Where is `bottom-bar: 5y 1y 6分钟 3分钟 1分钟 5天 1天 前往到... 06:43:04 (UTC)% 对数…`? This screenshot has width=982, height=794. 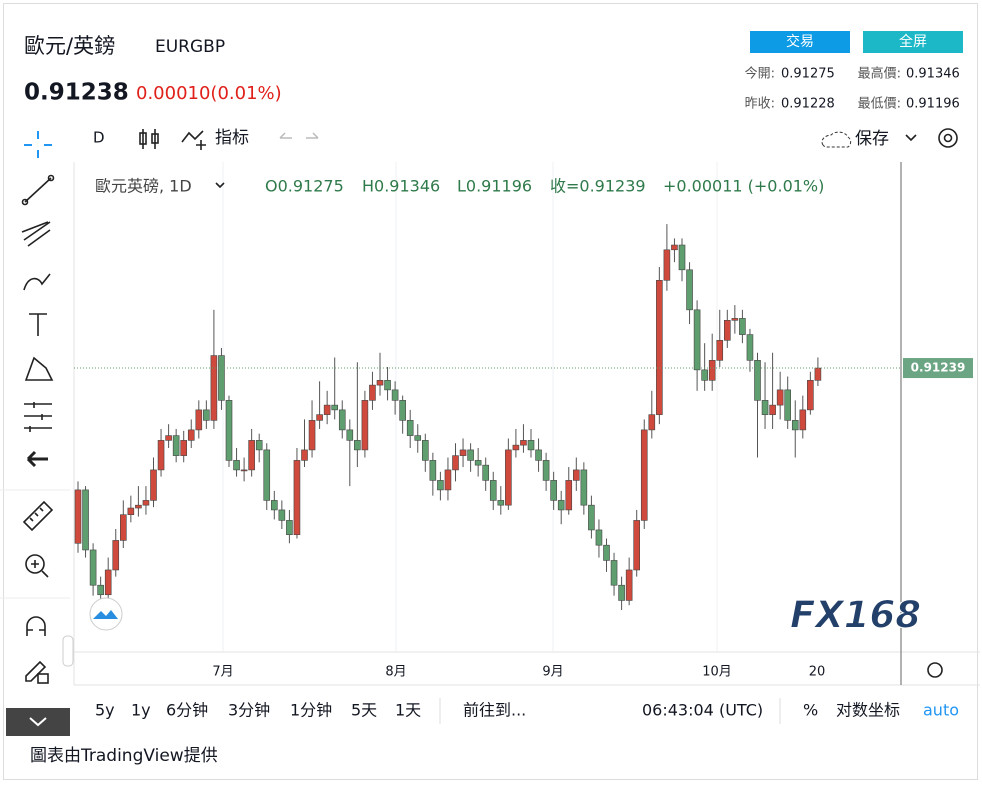 bottom-bar: 5y 1y 6分钟 3分钟 1分钟 5天 1天 前往到... 06:43:04 (UTC)% 对数… is located at coordinates (527, 711).